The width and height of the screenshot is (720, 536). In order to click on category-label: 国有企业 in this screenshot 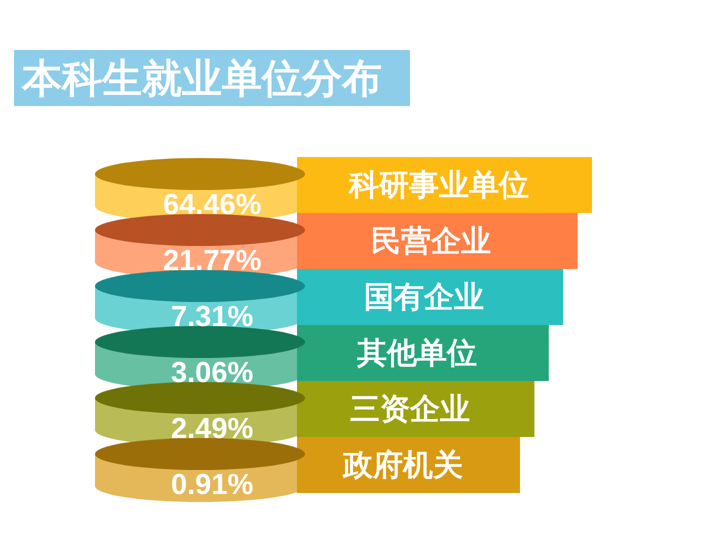, I will do `click(424, 297)`.